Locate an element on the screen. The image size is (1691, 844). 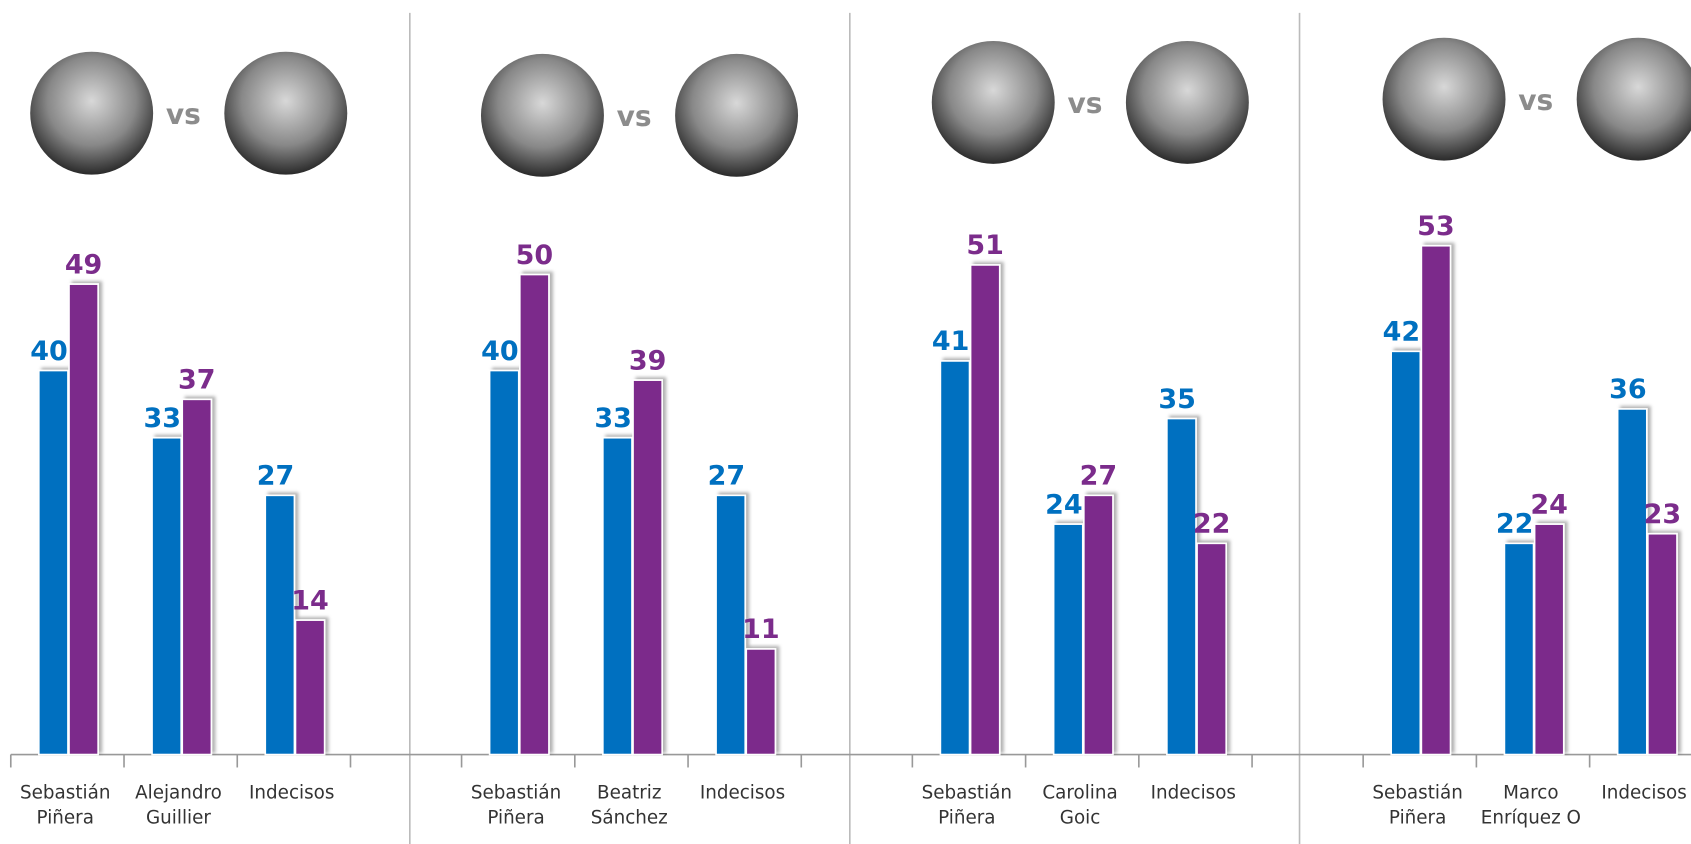
value-label: 35 is located at coordinates (1177, 399).